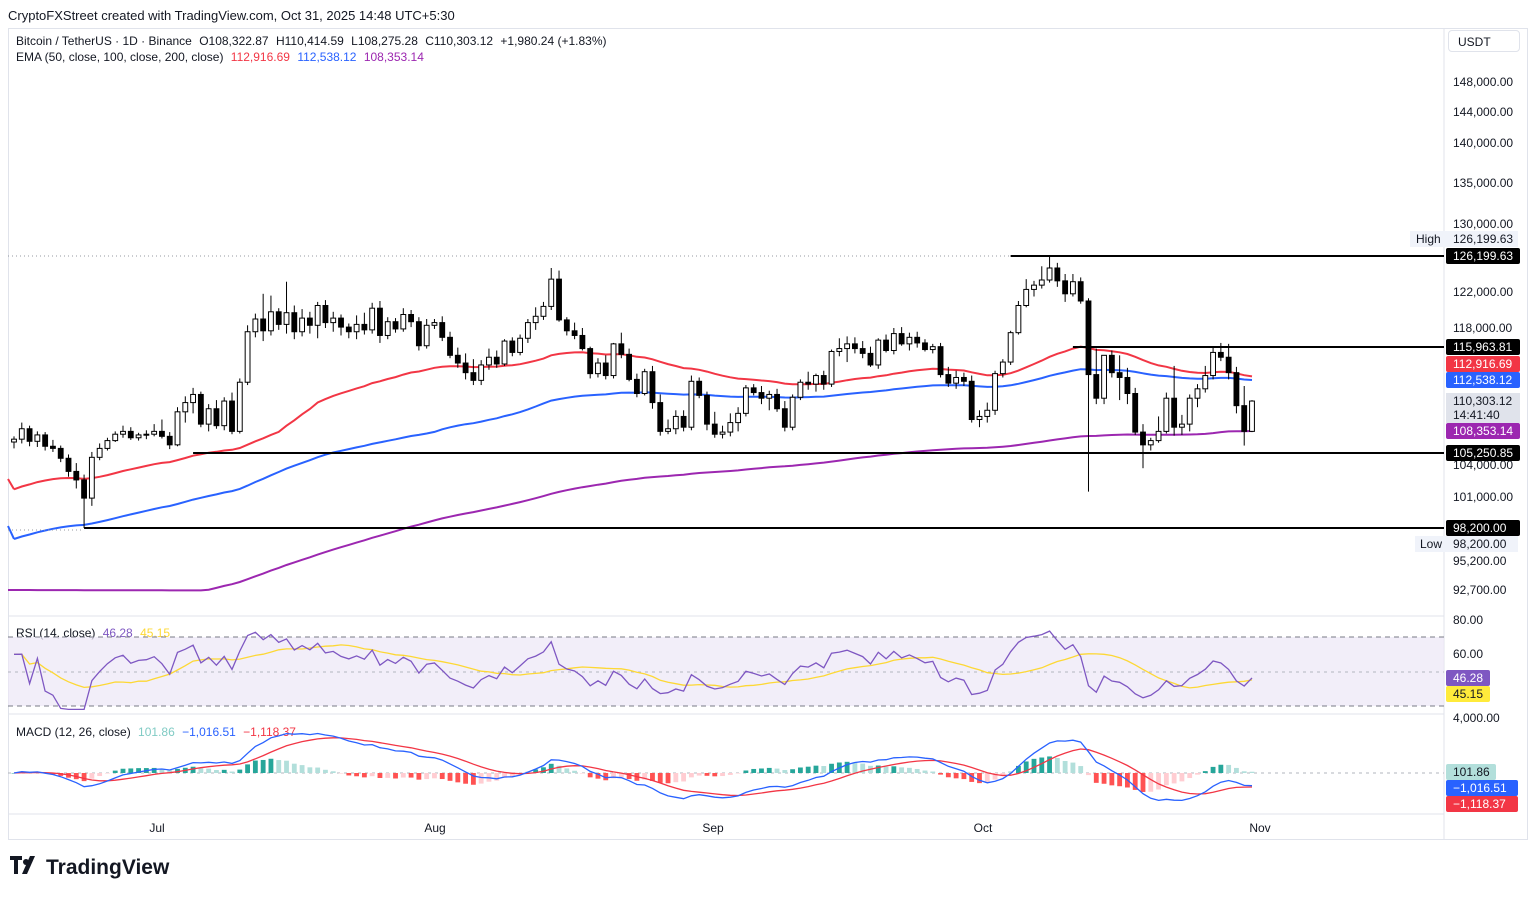 The height and width of the screenshot is (897, 1536). I want to click on tag-macd-line: −1,016.51, so click(1480, 788).